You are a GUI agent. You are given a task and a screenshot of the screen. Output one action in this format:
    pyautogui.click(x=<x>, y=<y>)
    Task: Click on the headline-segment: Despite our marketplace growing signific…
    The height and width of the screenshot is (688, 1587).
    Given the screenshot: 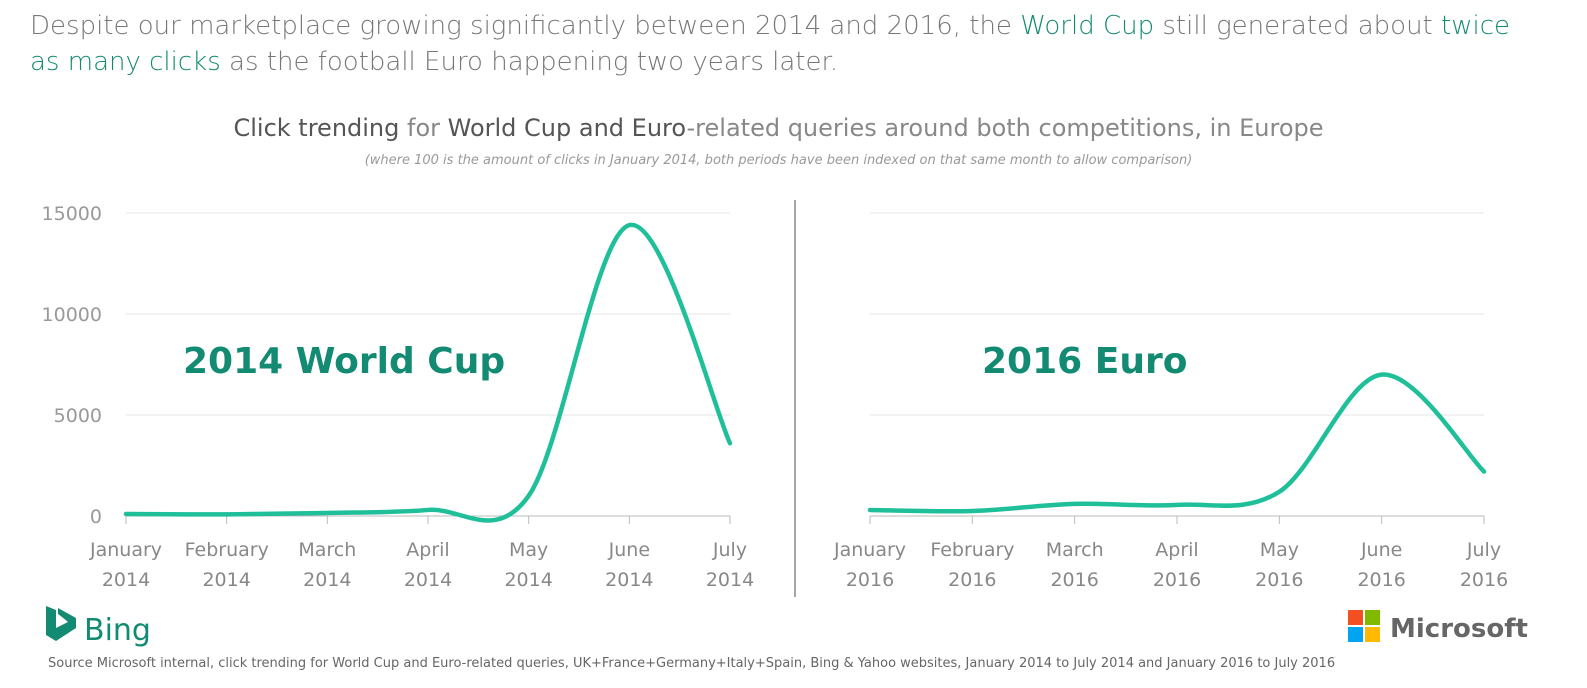 What is the action you would take?
    pyautogui.click(x=525, y=26)
    